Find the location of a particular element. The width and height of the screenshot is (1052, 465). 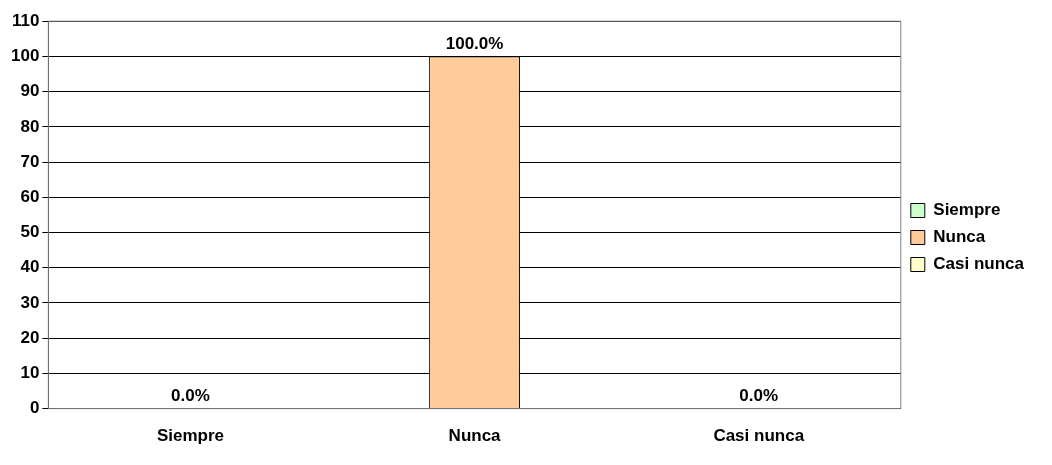

y-tick-label: 90 is located at coordinates (30, 91).